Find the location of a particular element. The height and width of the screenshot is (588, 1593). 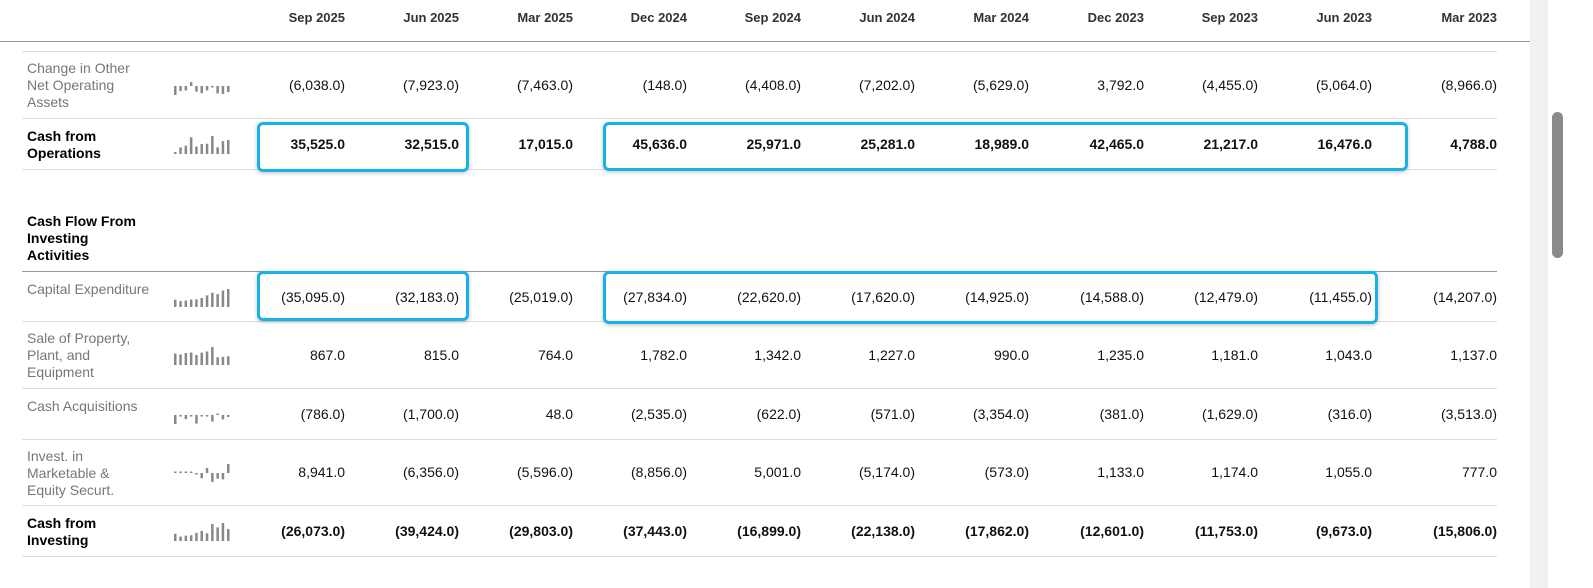

row-label: Cash Acquisitions is located at coordinates (82, 405).